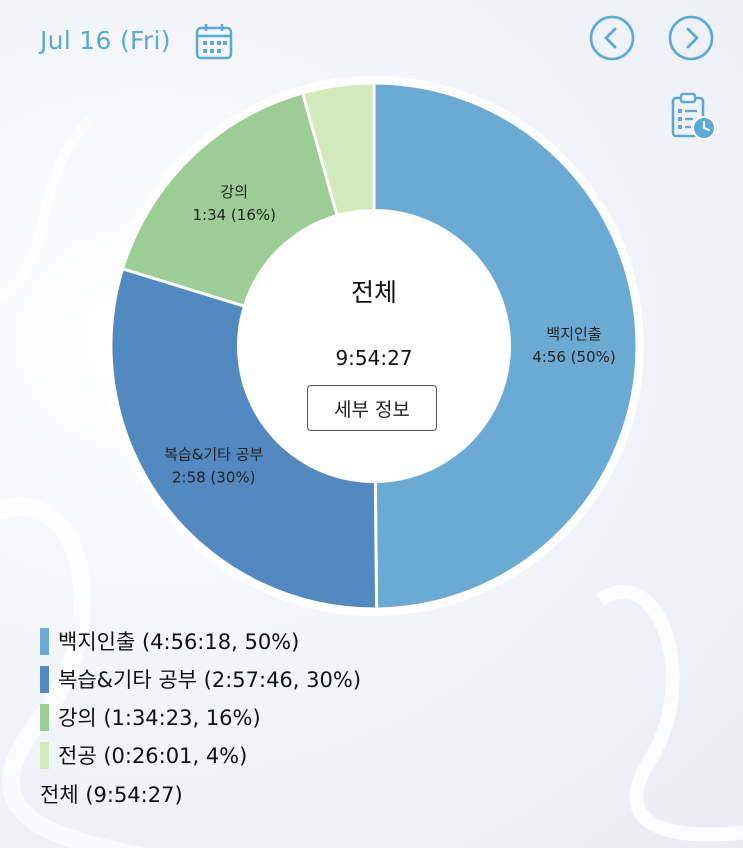  What do you see at coordinates (234, 192) in the screenshot?
I see `slice-label-name-2: 강의` at bounding box center [234, 192].